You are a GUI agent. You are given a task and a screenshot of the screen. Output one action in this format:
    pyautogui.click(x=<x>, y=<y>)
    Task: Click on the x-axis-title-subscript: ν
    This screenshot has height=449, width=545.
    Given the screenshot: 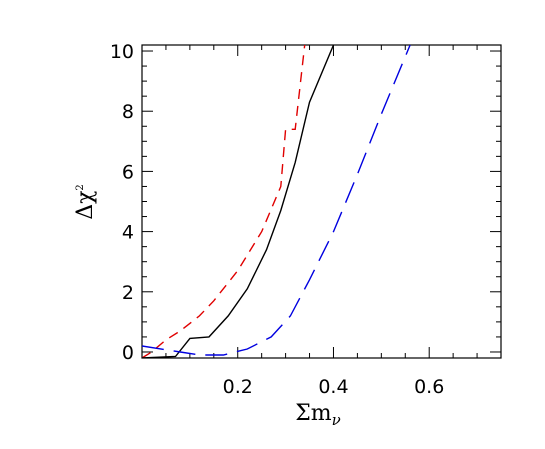 What is the action you would take?
    pyautogui.click(x=336, y=420)
    